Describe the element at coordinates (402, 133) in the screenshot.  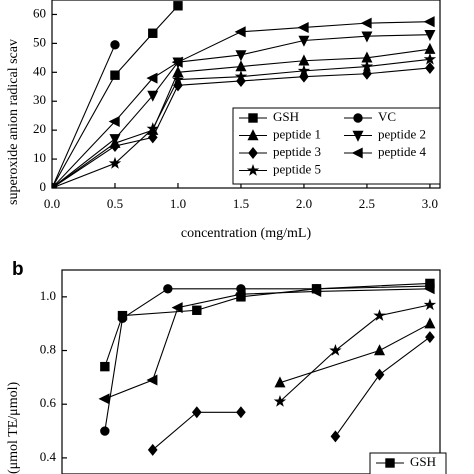
I see `legend-label: peptide 2` at that location.